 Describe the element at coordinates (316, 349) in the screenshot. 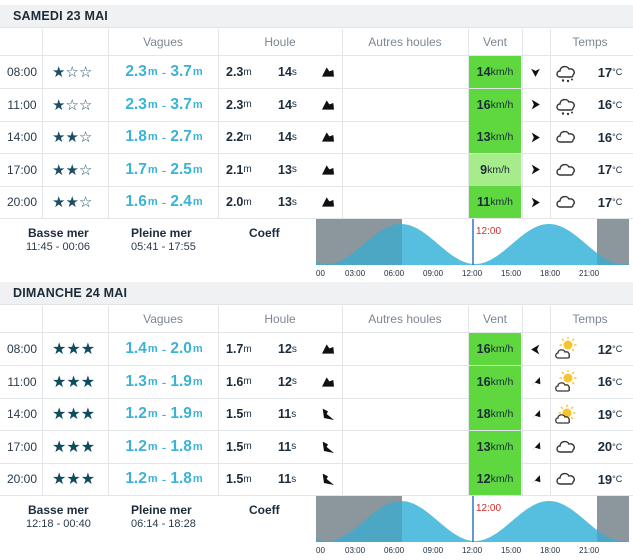

I see `forecast-row: 08:00 ★★★ 1.4 m -2.0 m 1.7 m 12 s 16 km/h 12 °C` at that location.